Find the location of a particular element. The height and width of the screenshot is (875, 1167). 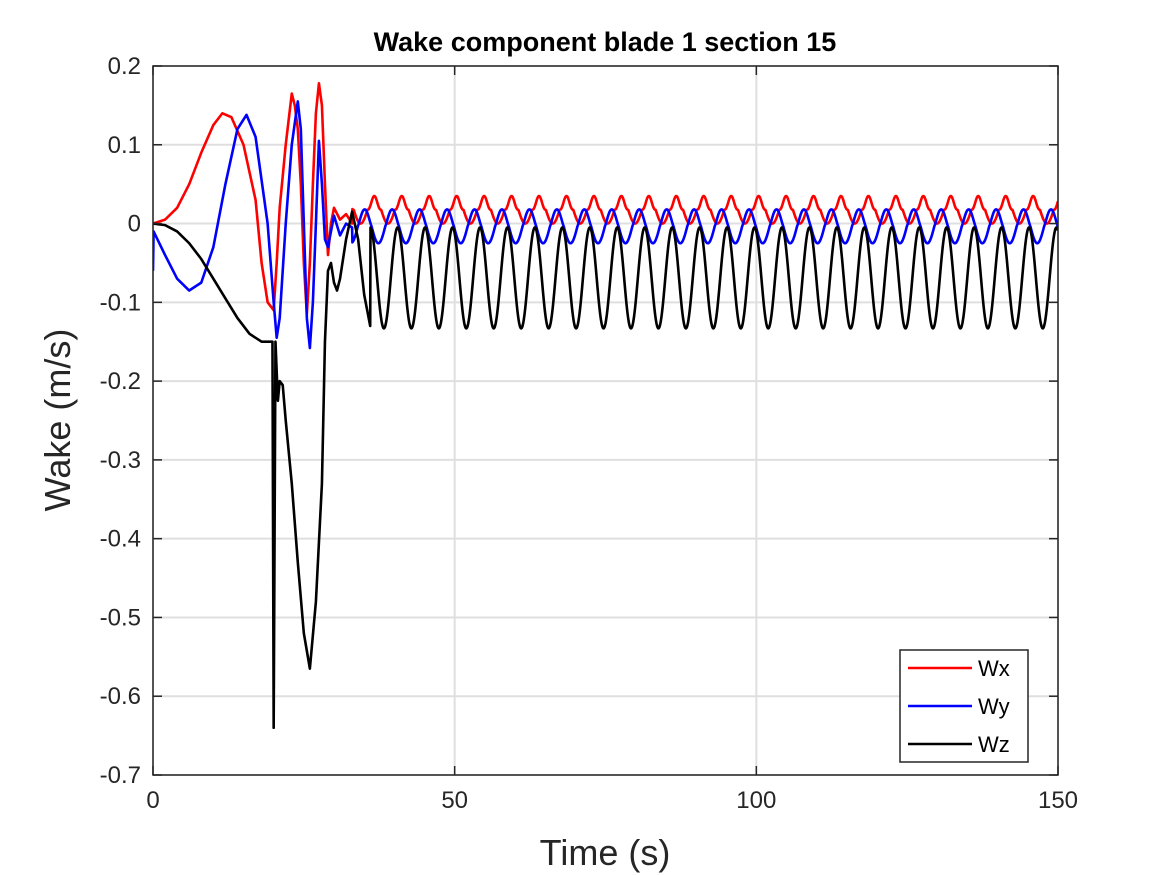

y-tick-label: -0.3 is located at coordinates (120, 460).